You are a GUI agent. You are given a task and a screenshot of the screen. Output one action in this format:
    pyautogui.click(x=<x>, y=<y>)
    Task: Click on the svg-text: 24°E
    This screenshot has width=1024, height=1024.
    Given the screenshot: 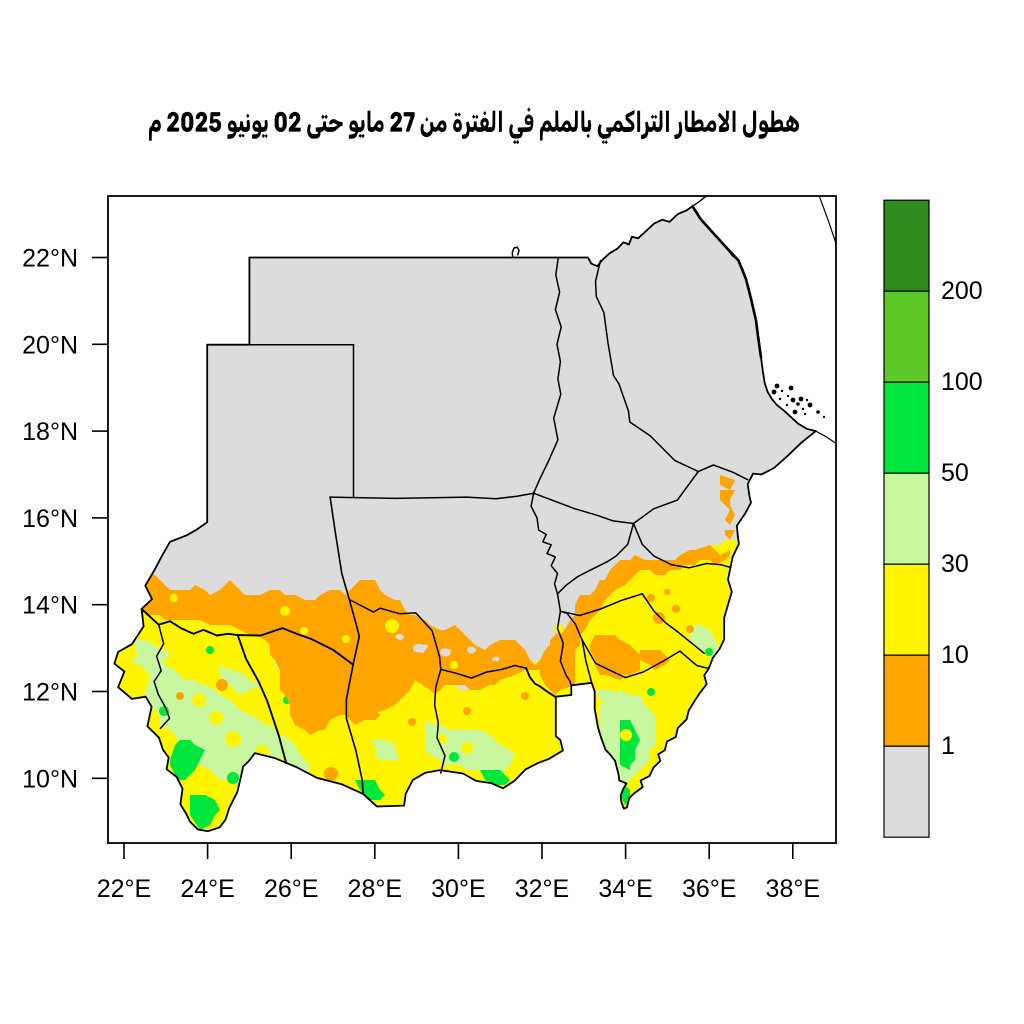 What is the action you would take?
    pyautogui.click(x=207, y=889)
    